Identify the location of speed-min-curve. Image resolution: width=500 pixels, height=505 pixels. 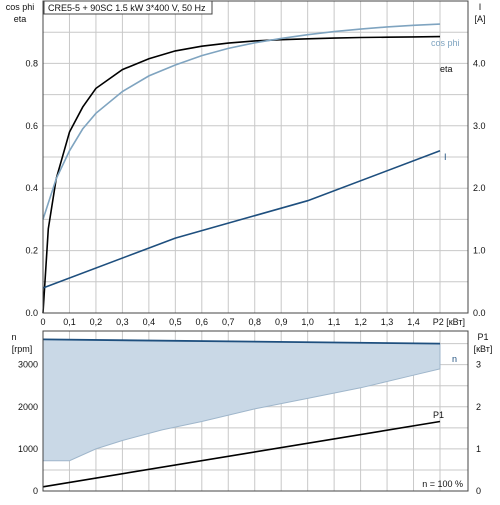
(242, 415).